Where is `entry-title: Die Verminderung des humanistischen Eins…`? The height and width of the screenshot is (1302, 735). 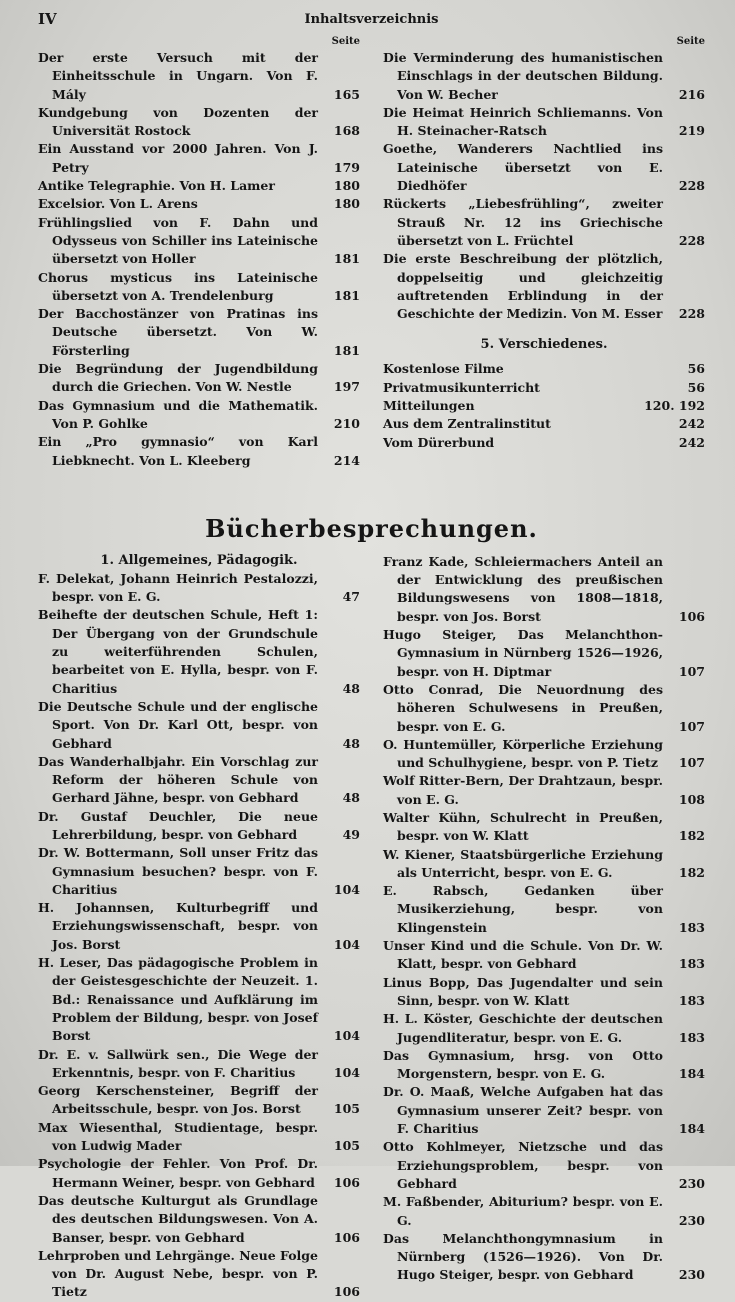
entry-title: Die Verminderung des humanistischen Eins… is located at coordinates (523, 76).